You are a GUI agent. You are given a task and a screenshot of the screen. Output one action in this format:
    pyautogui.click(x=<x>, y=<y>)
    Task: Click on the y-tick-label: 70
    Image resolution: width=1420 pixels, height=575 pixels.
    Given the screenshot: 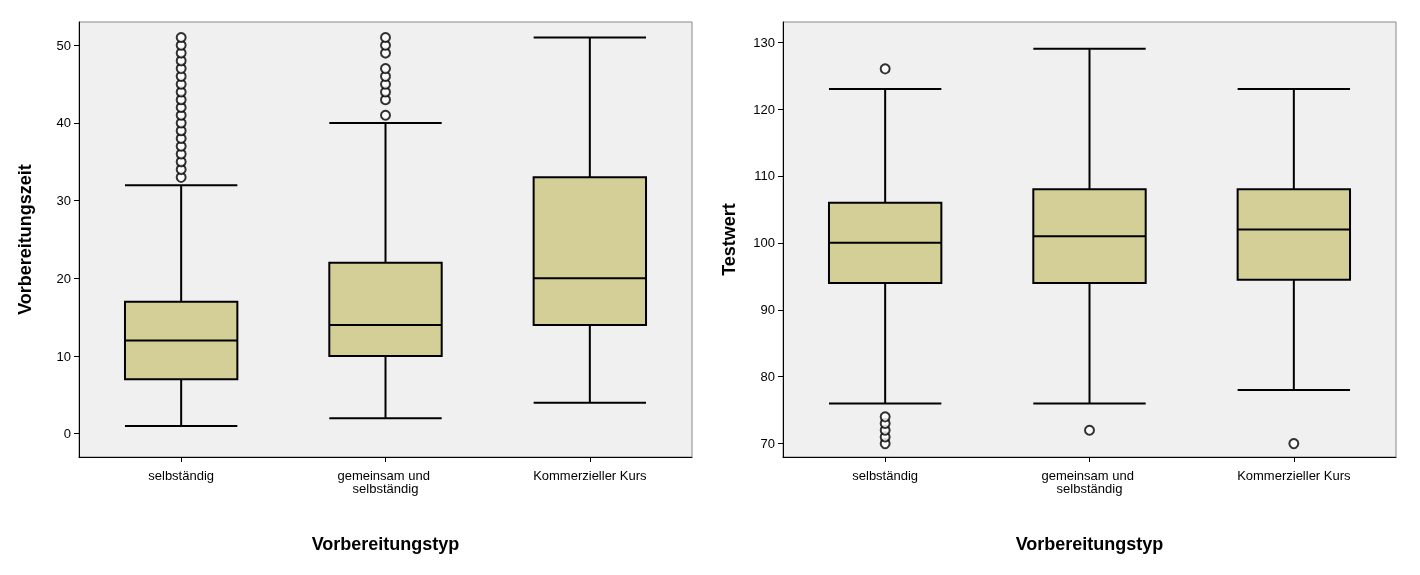 What is the action you would take?
    pyautogui.click(x=767, y=444)
    